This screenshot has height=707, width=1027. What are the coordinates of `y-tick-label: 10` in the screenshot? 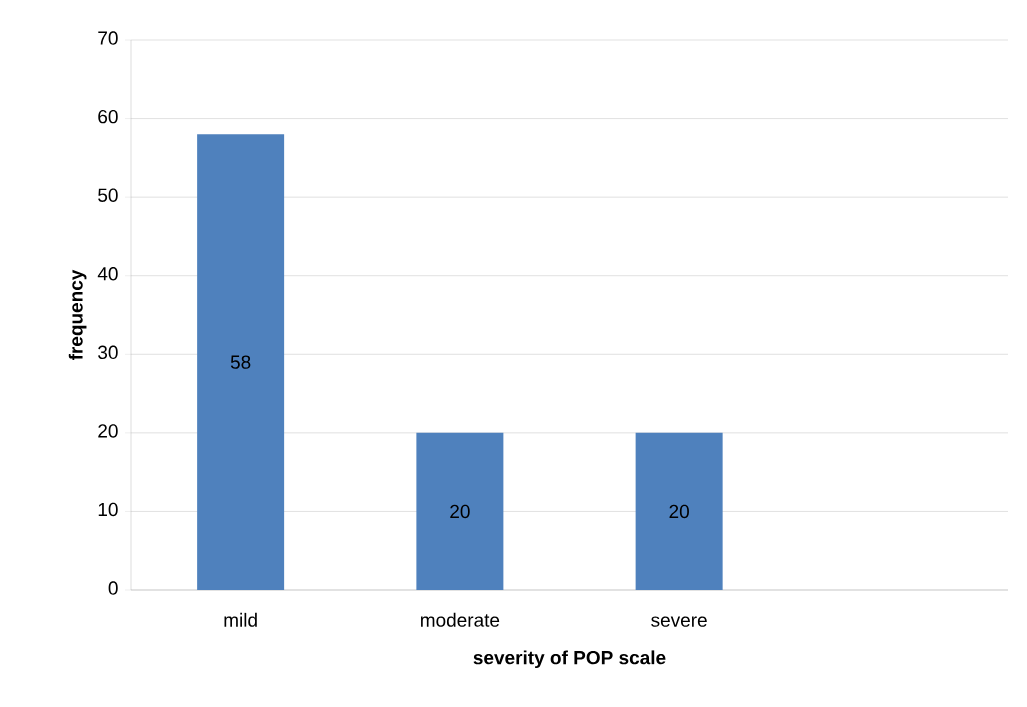 It's located at (108, 509).